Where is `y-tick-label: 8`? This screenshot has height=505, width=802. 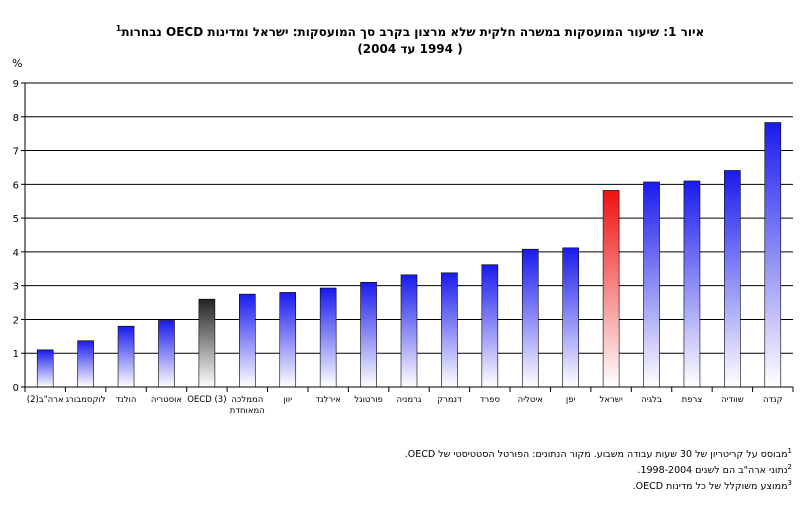 y-tick-label: 8 is located at coordinates (16, 118).